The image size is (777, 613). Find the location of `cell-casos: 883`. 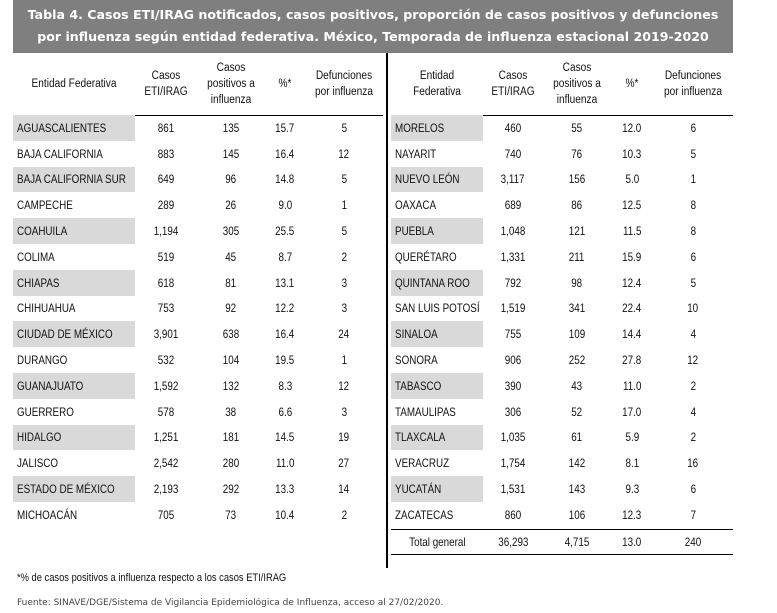

cell-casos: 883 is located at coordinates (166, 154).